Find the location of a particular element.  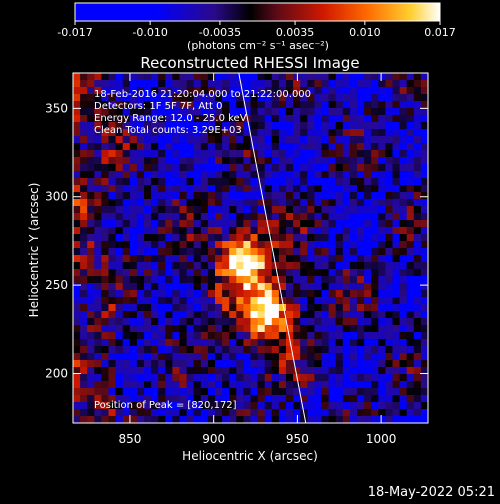

y-tick-label: 200 is located at coordinates (56, 374).